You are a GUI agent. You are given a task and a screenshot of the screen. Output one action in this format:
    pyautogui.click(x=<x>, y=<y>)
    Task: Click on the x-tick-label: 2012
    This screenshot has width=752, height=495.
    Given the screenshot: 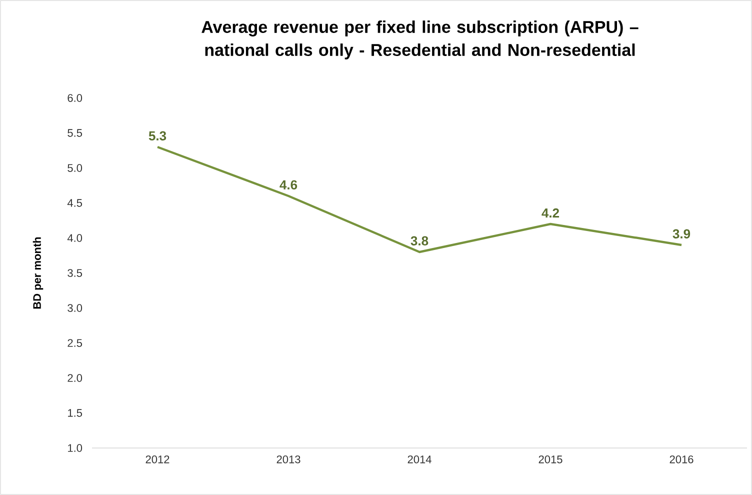 What is the action you would take?
    pyautogui.click(x=158, y=460)
    